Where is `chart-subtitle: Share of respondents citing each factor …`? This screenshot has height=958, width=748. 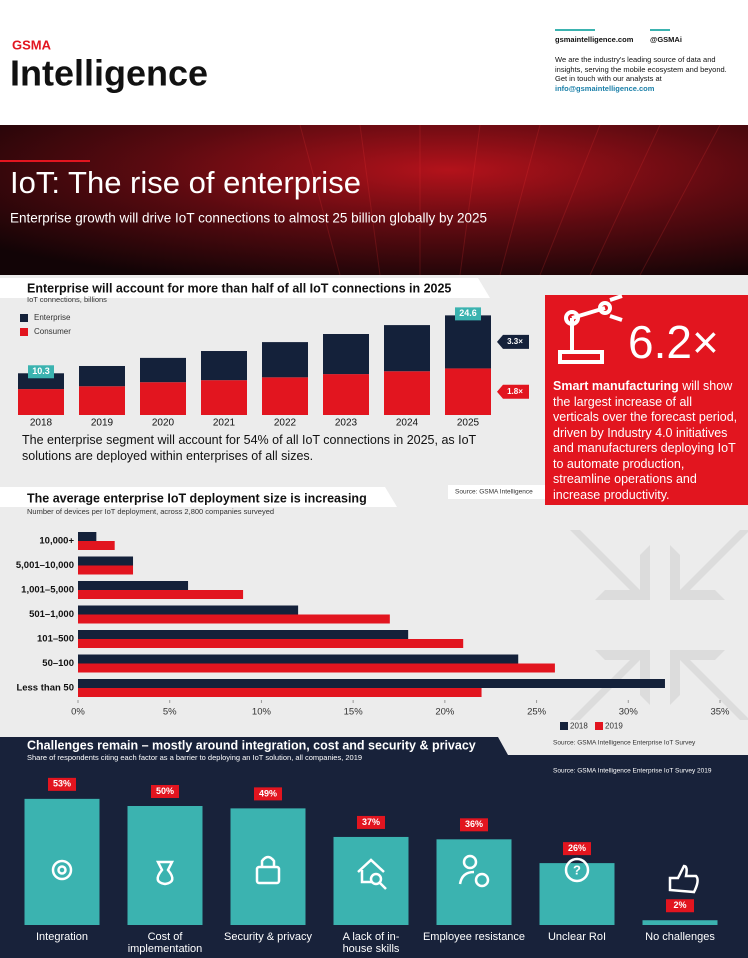 chart-subtitle: Share of respondents citing each factor … is located at coordinates (194, 757).